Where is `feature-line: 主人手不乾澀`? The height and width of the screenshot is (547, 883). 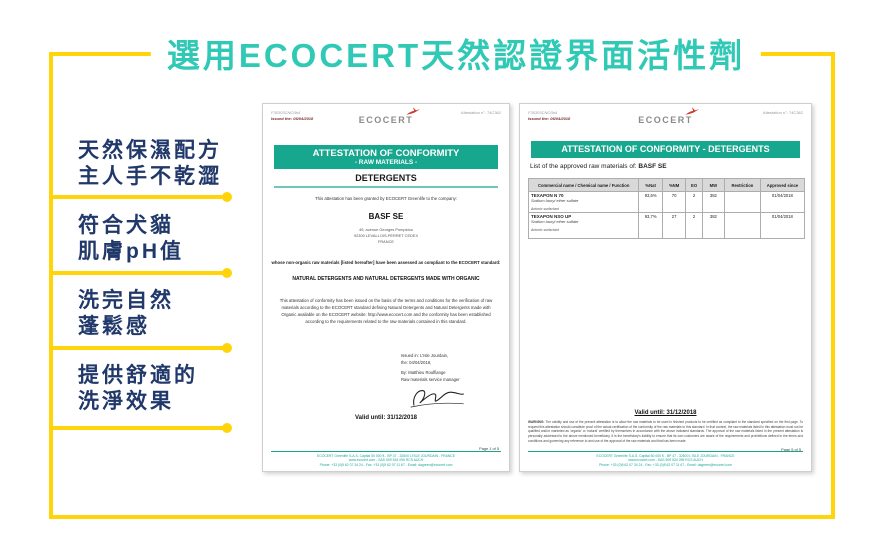 feature-line: 主人手不乾澀 is located at coordinates (150, 176).